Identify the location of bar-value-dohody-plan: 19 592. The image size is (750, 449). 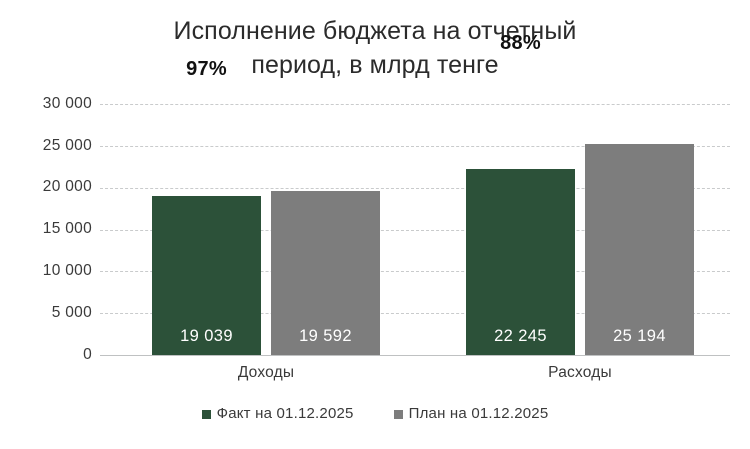
(325, 336).